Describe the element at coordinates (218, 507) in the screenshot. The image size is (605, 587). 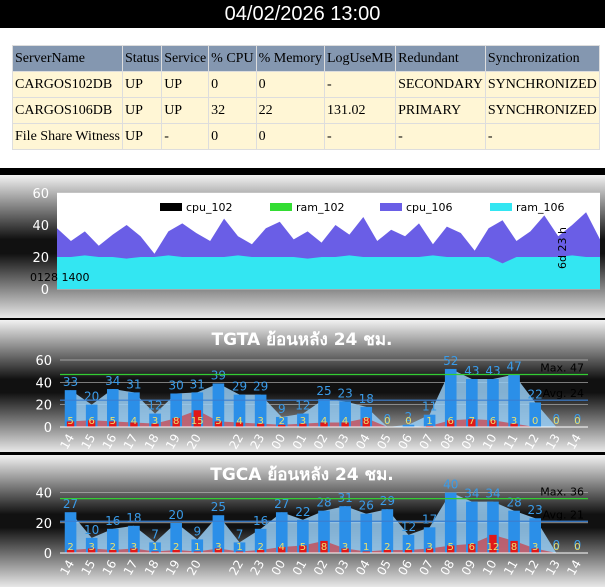
I see `value-label: 25` at that location.